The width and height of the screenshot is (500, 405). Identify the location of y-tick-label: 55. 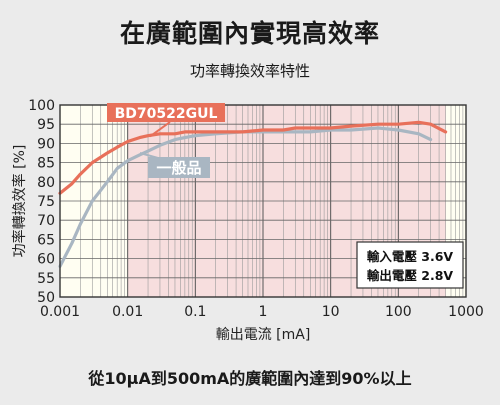
(46, 279).